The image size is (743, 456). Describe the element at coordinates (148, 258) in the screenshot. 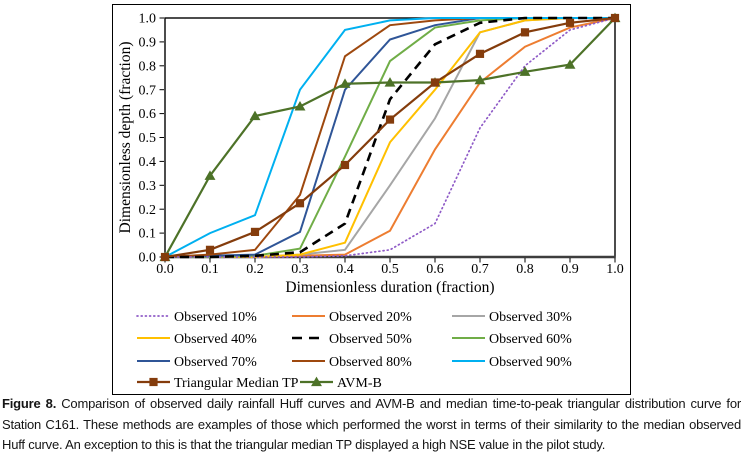

I see `y-tick-label: 0.0` at that location.